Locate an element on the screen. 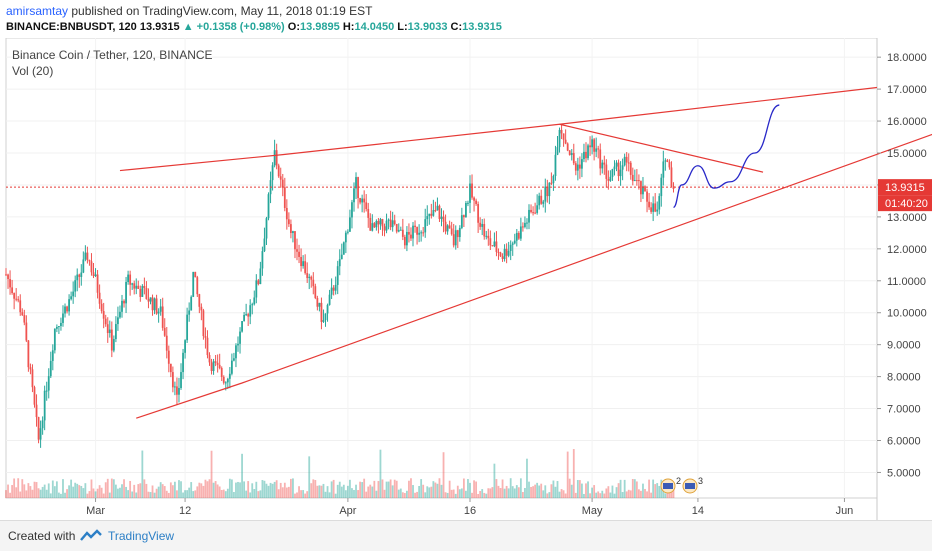 This screenshot has height=551, width=932. open-value: 13.9895 is located at coordinates (320, 27).